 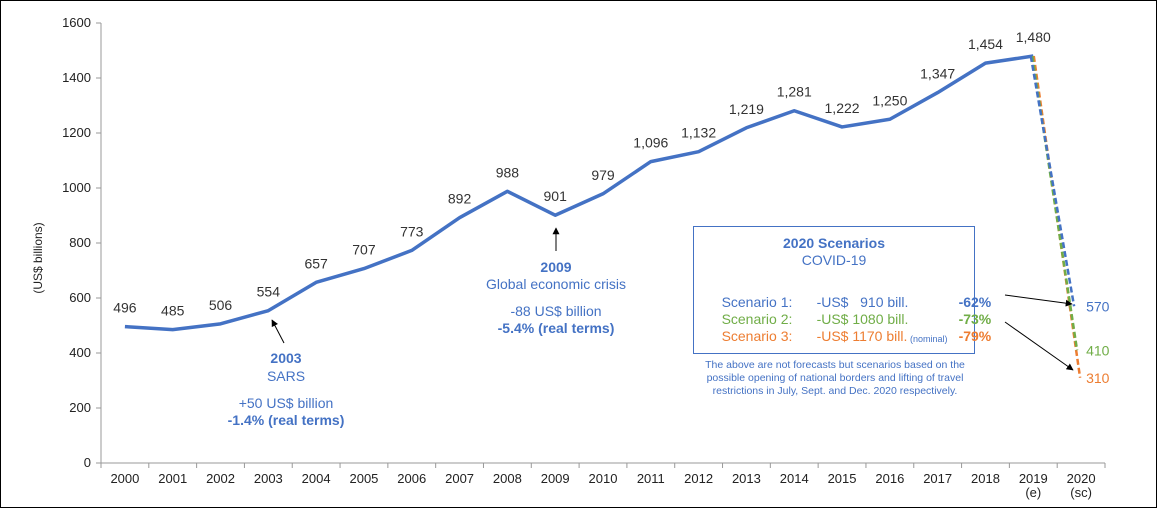 I want to click on sars-event: SARS, so click(x=286, y=376).